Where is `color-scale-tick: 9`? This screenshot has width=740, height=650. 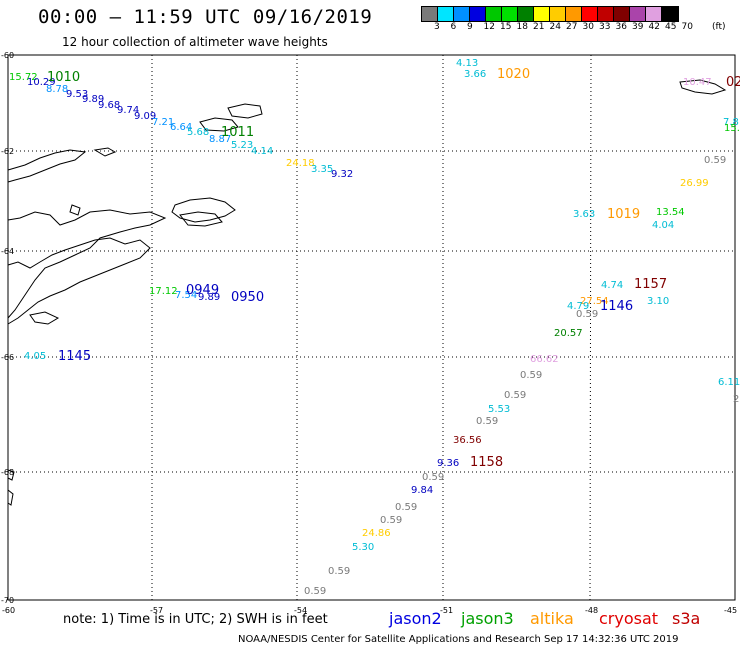 color-scale-tick: 9 is located at coordinates (470, 27).